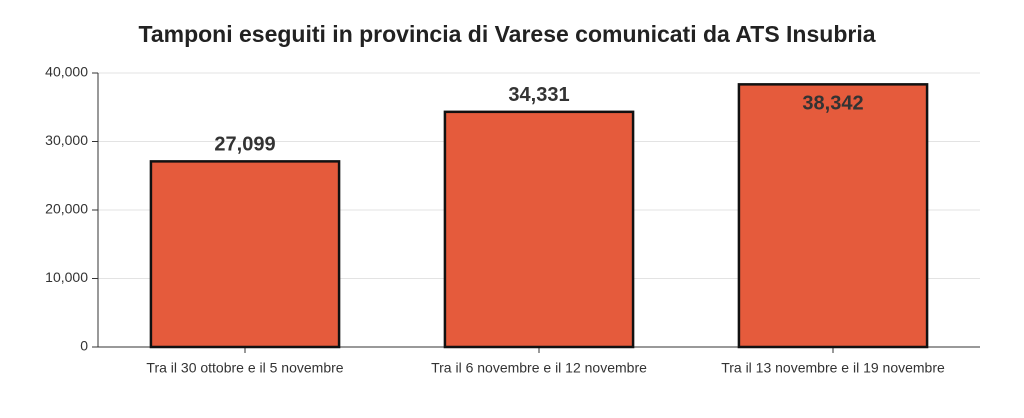 The height and width of the screenshot is (418, 1024). Describe the element at coordinates (244, 368) in the screenshot. I see `x-tick-label: Tra il 30 ottobre e il 5 novembre` at that location.